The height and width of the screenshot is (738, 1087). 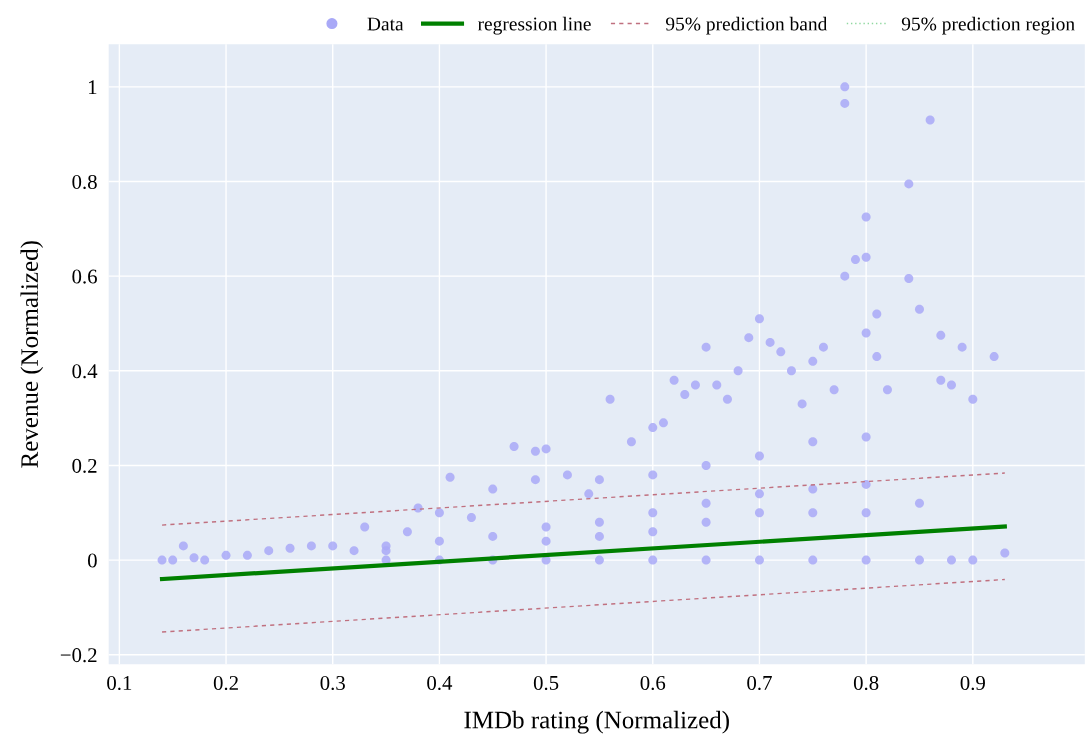 What do you see at coordinates (534, 25) in the screenshot?
I see `legend-label: regression line` at bounding box center [534, 25].